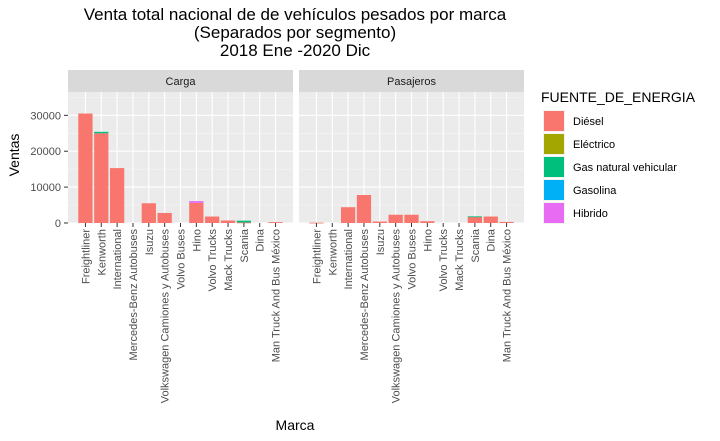 This screenshot has width=720, height=441. What do you see at coordinates (295, 50) in the screenshot?
I see `title-line-3: 2018 Ene -2020 Dic` at bounding box center [295, 50].